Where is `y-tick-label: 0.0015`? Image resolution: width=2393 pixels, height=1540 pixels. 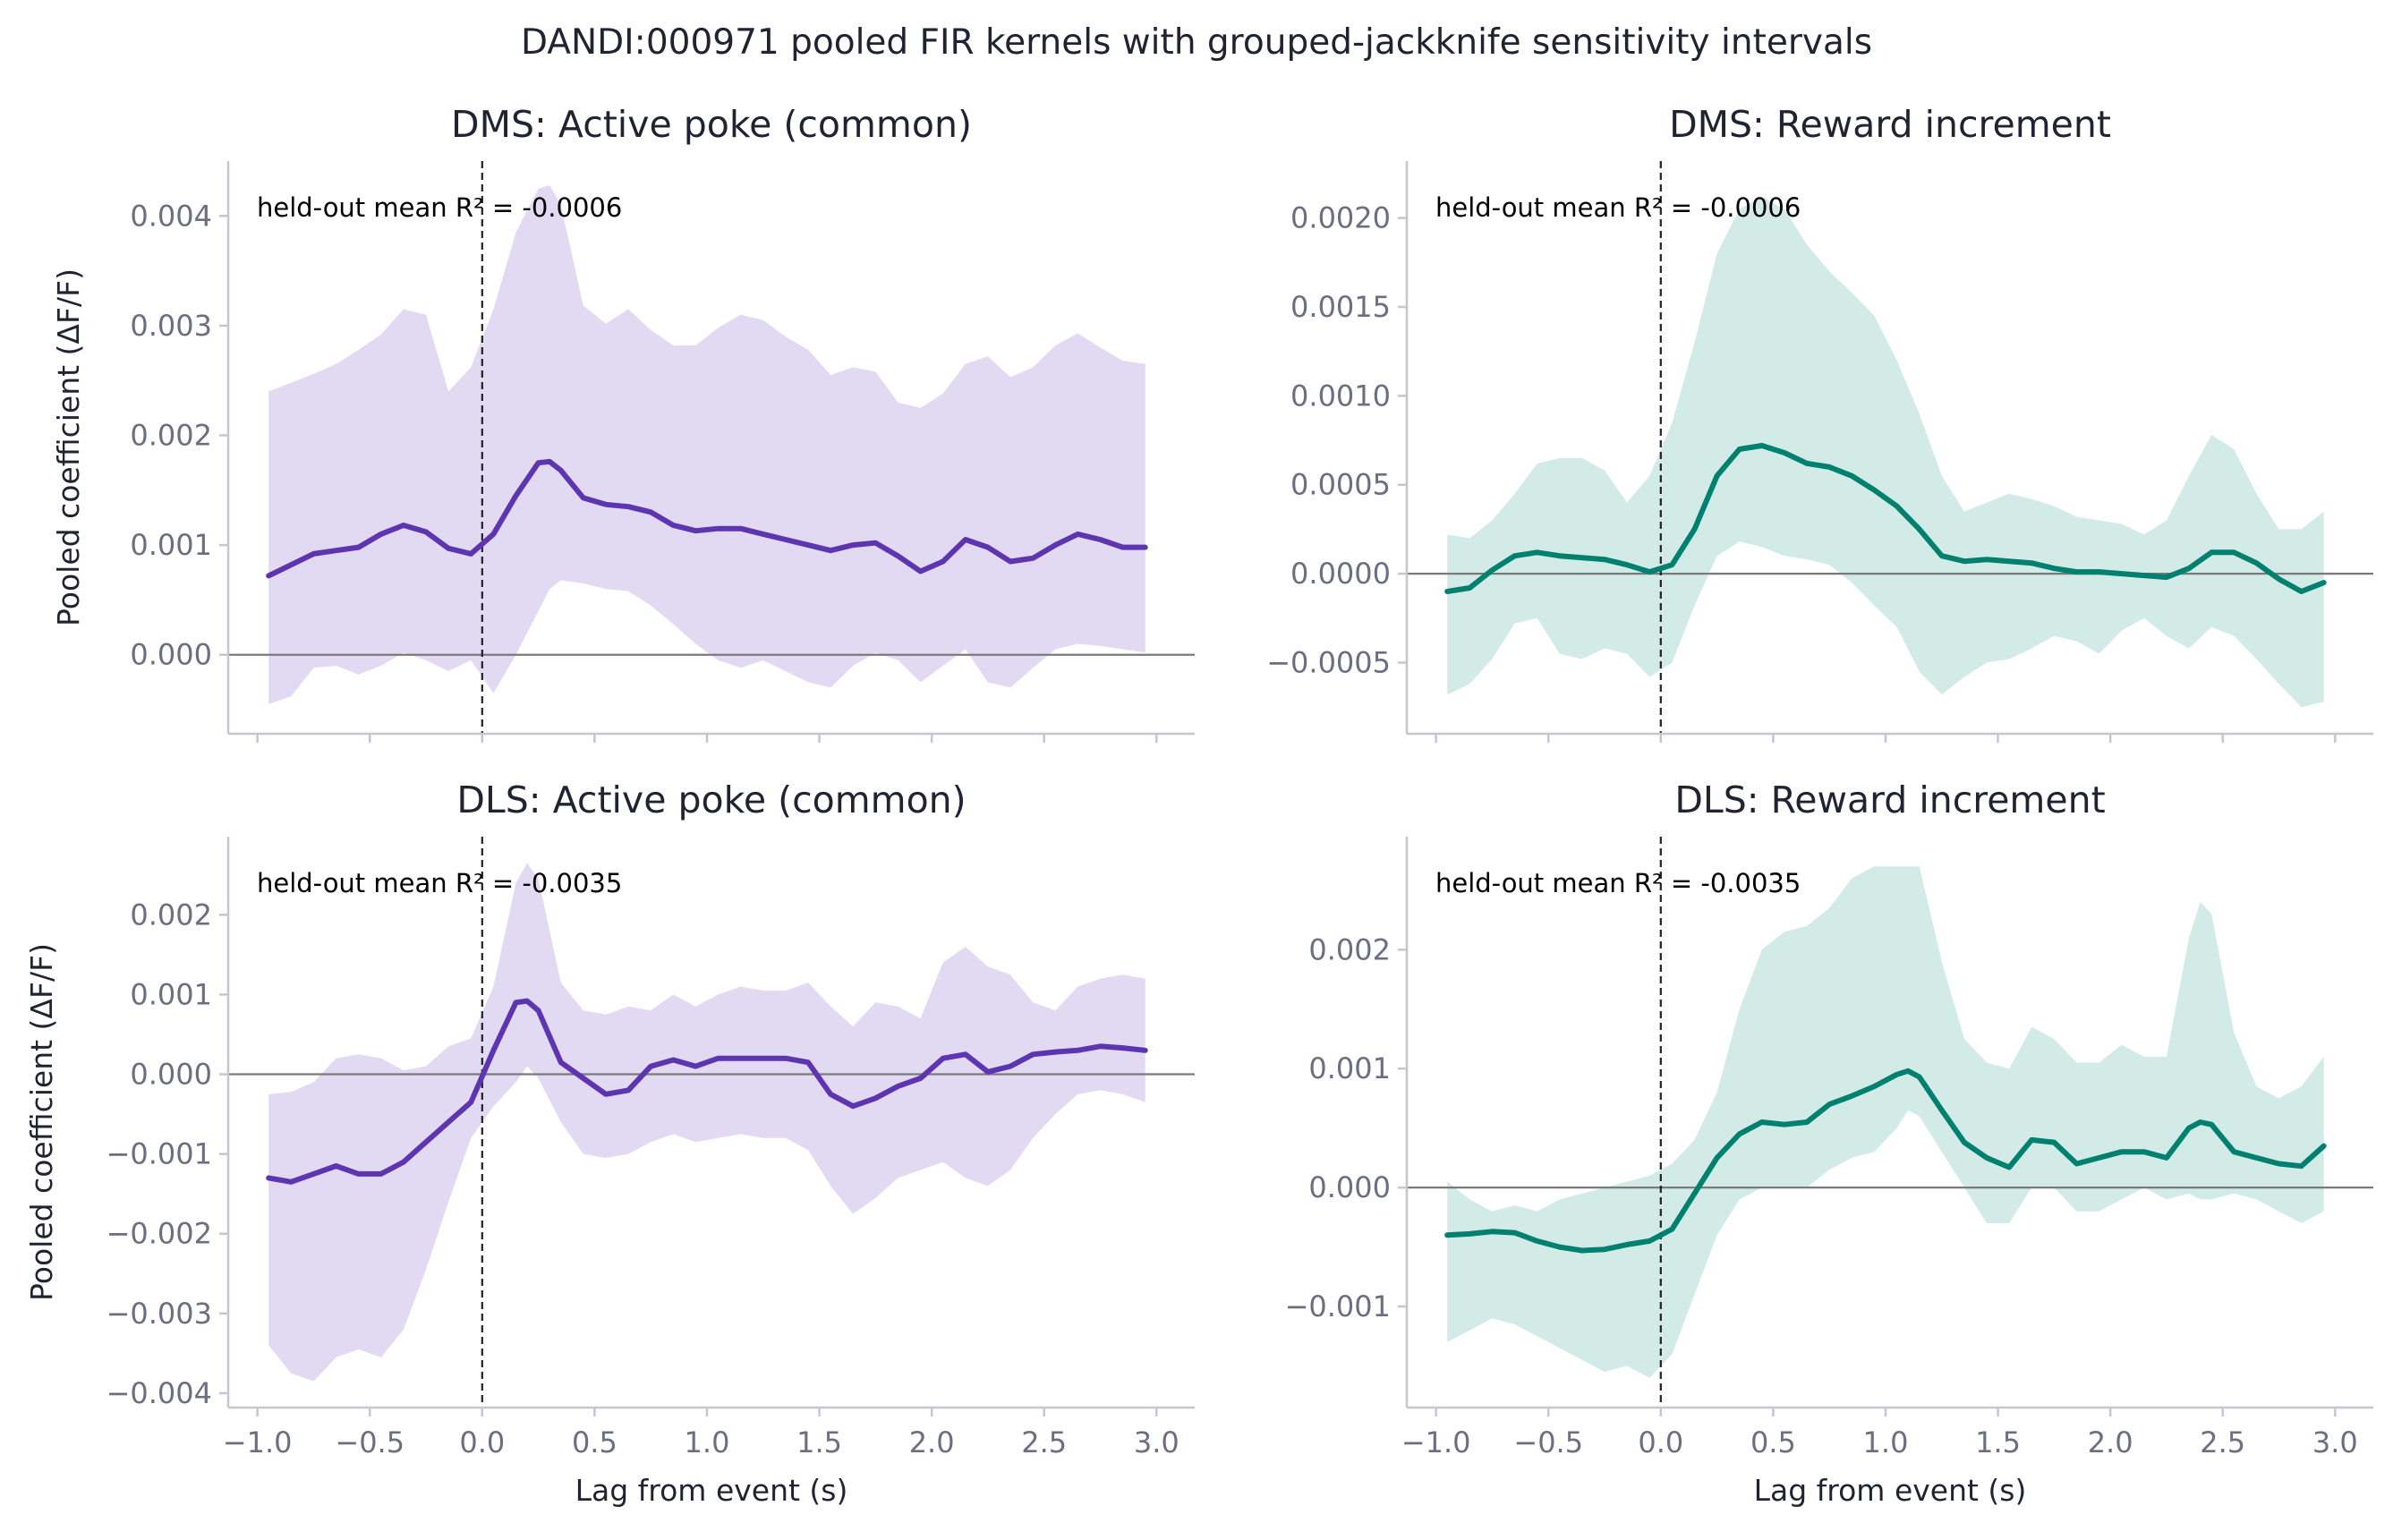
y-tick-label: 0.0015 is located at coordinates (1340, 307).